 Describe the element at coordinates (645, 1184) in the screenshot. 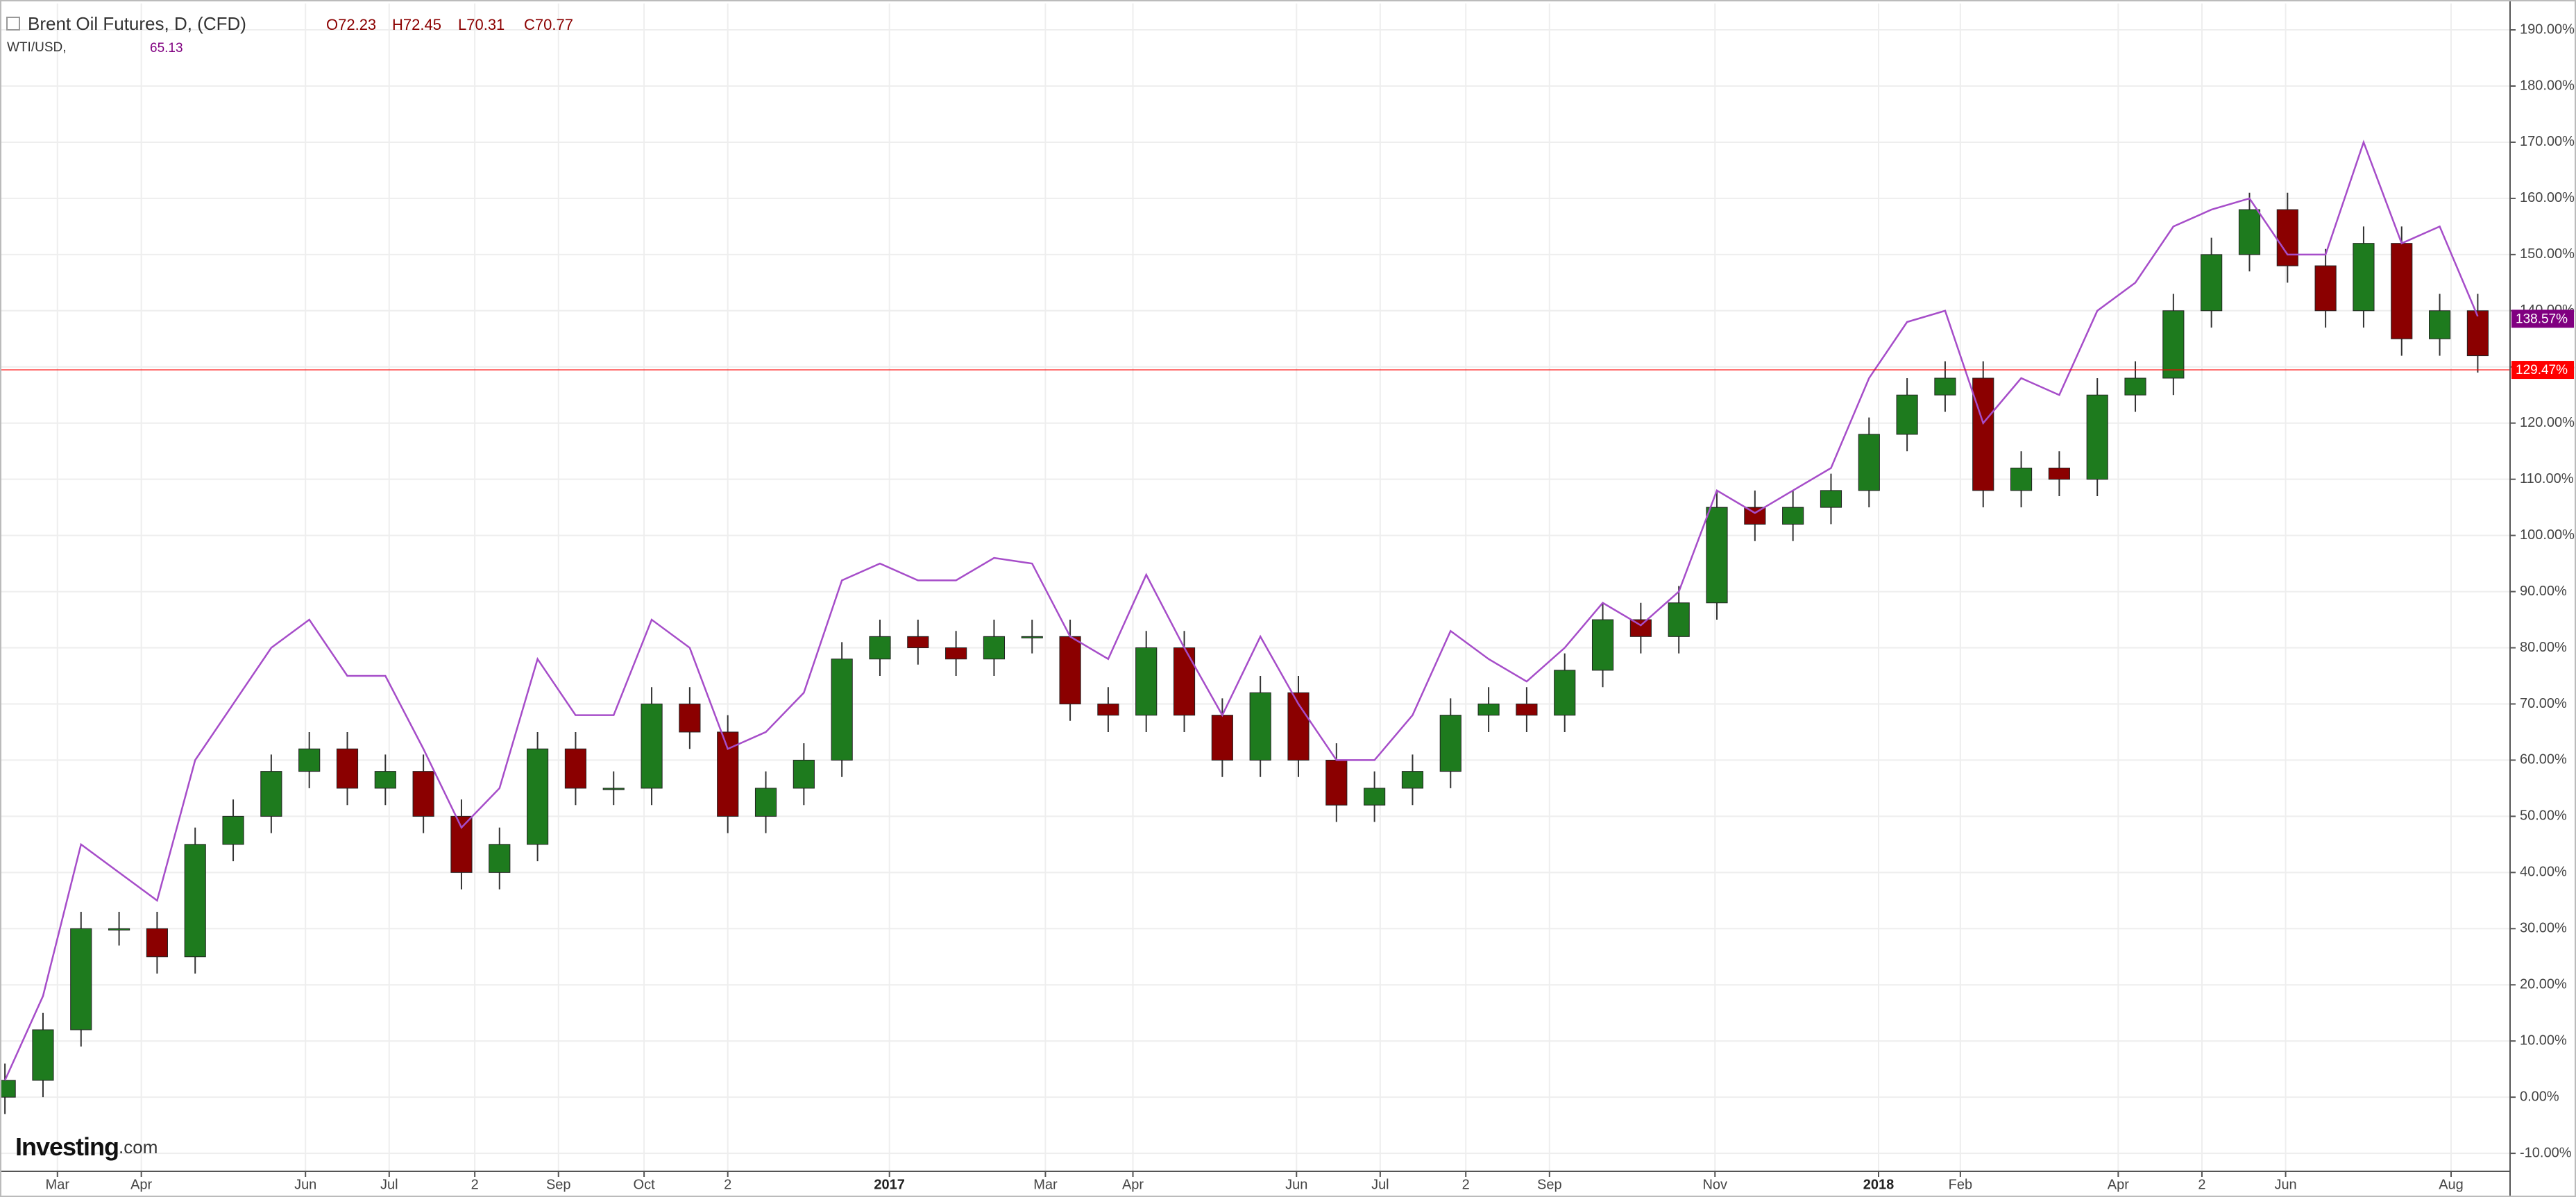

I see `x-tick-label: Oct` at that location.